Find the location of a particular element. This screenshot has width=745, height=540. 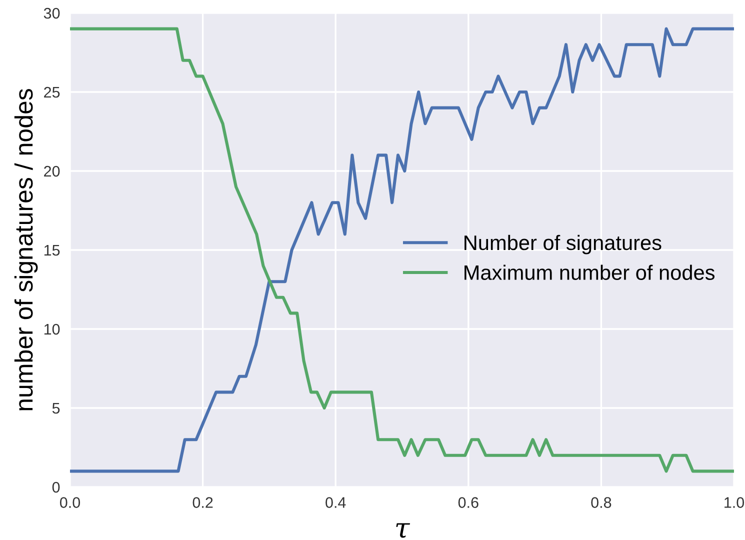

legend-label: Number of signatures is located at coordinates (563, 244).